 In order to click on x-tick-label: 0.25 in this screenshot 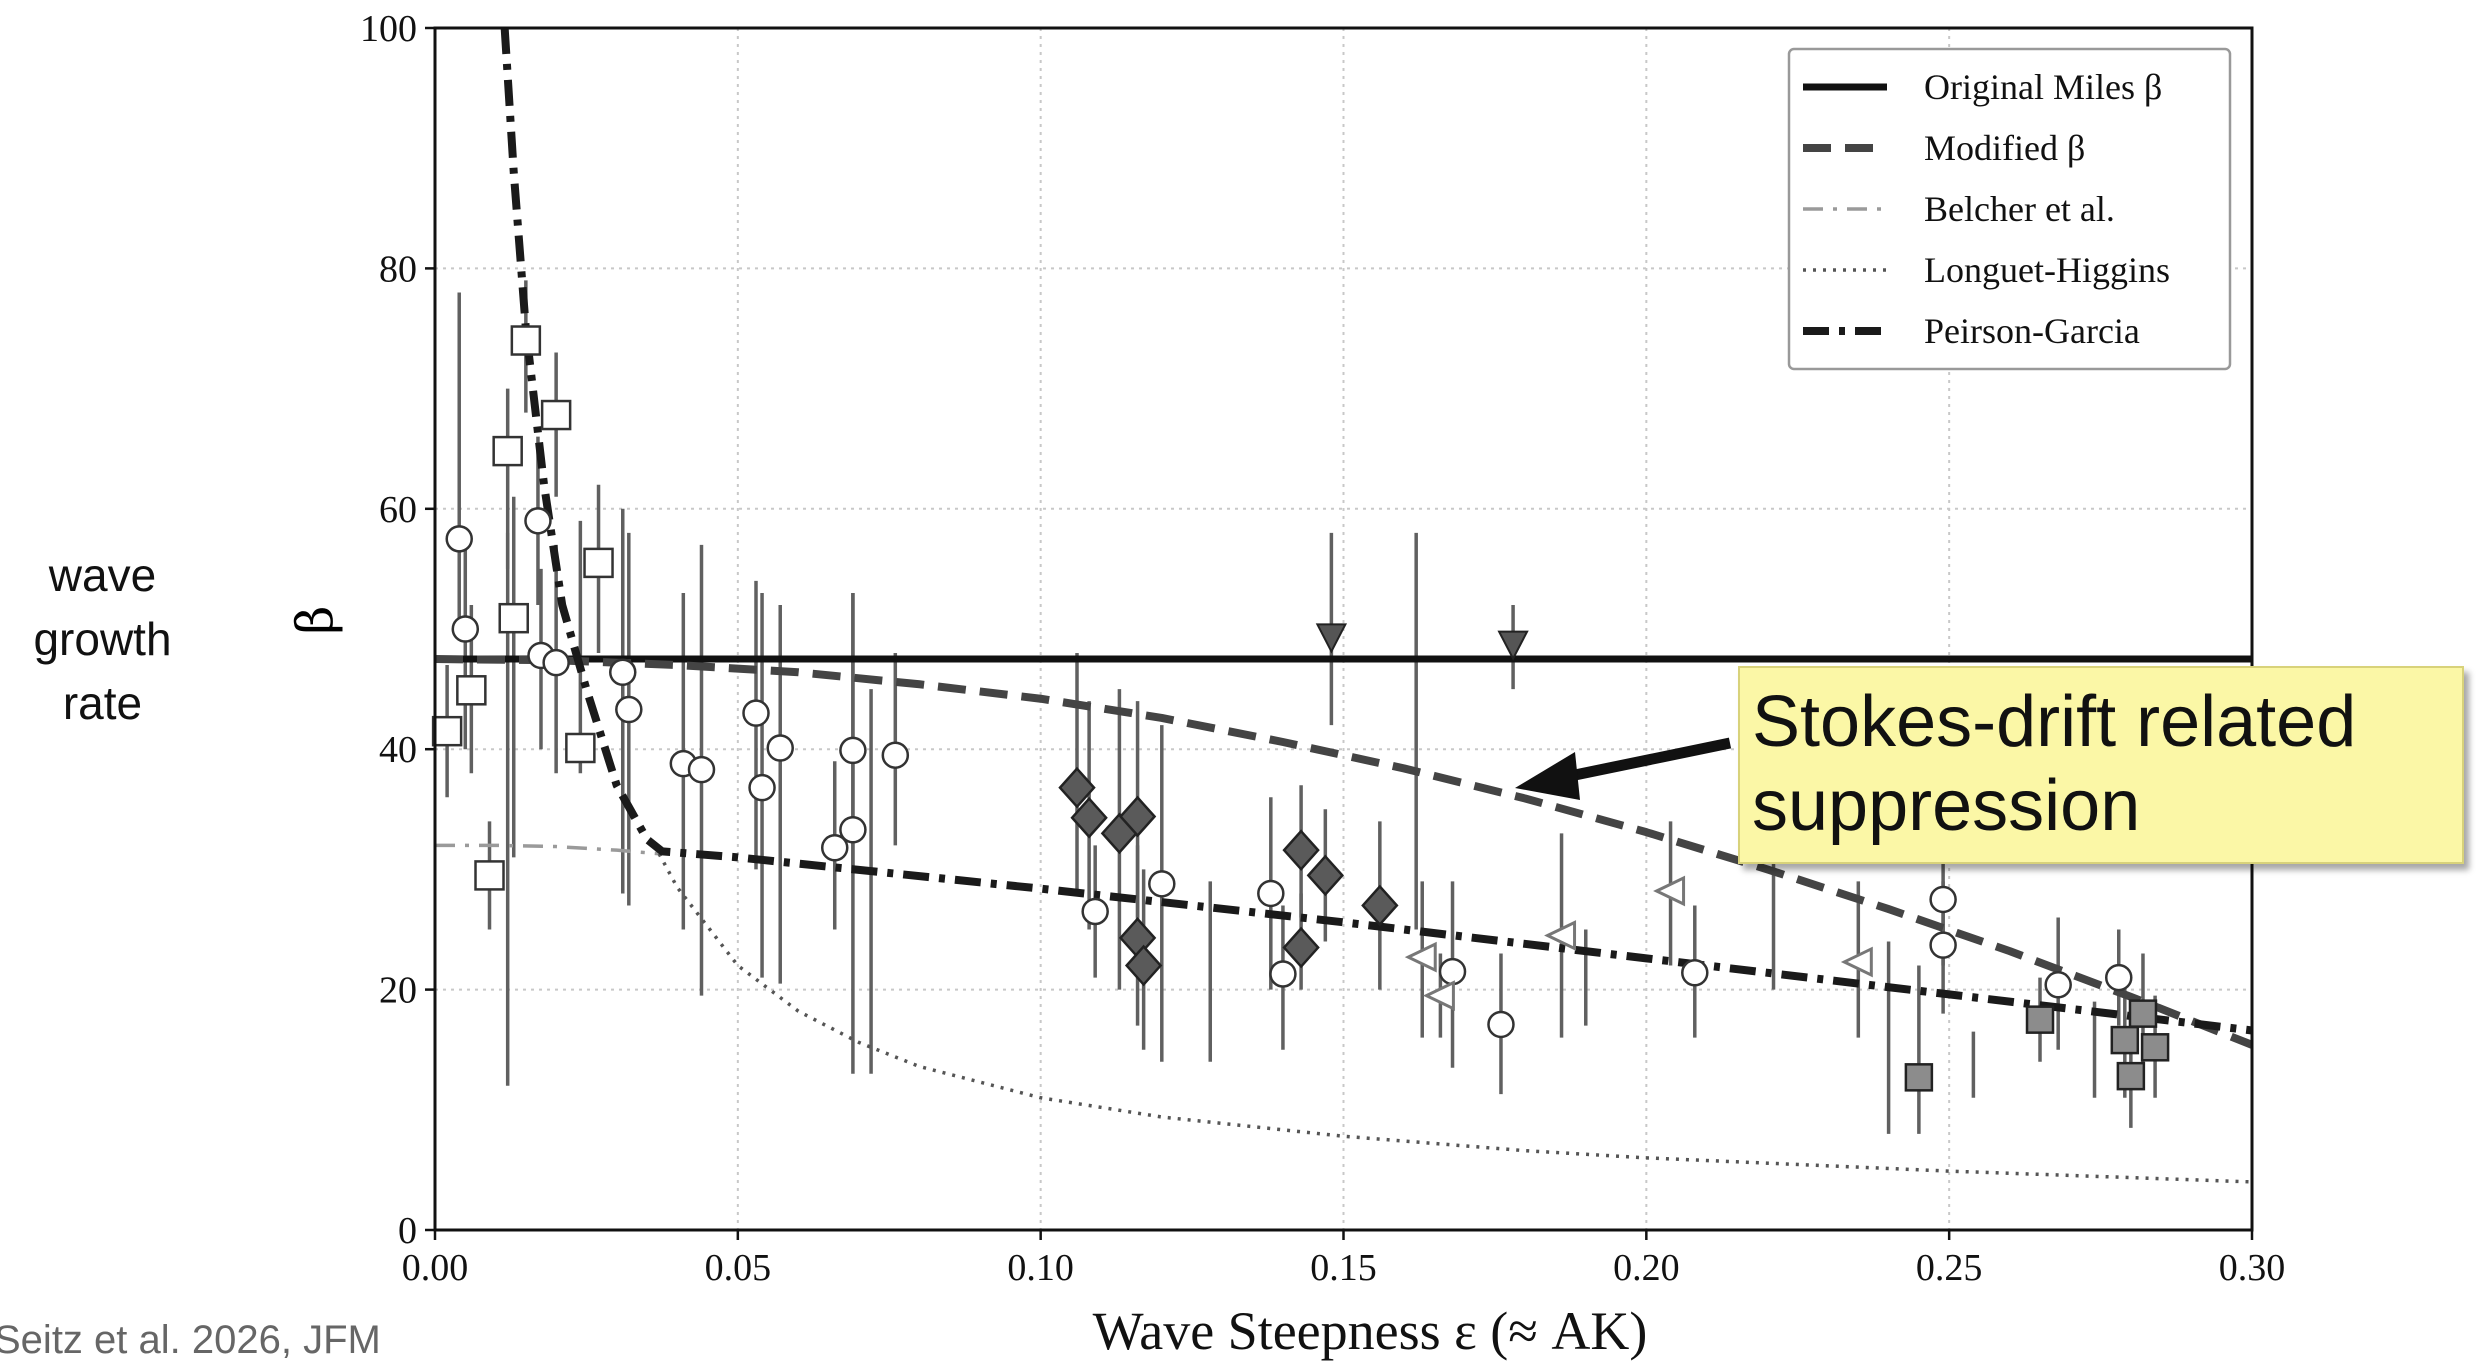, I will do `click(1949, 1268)`.